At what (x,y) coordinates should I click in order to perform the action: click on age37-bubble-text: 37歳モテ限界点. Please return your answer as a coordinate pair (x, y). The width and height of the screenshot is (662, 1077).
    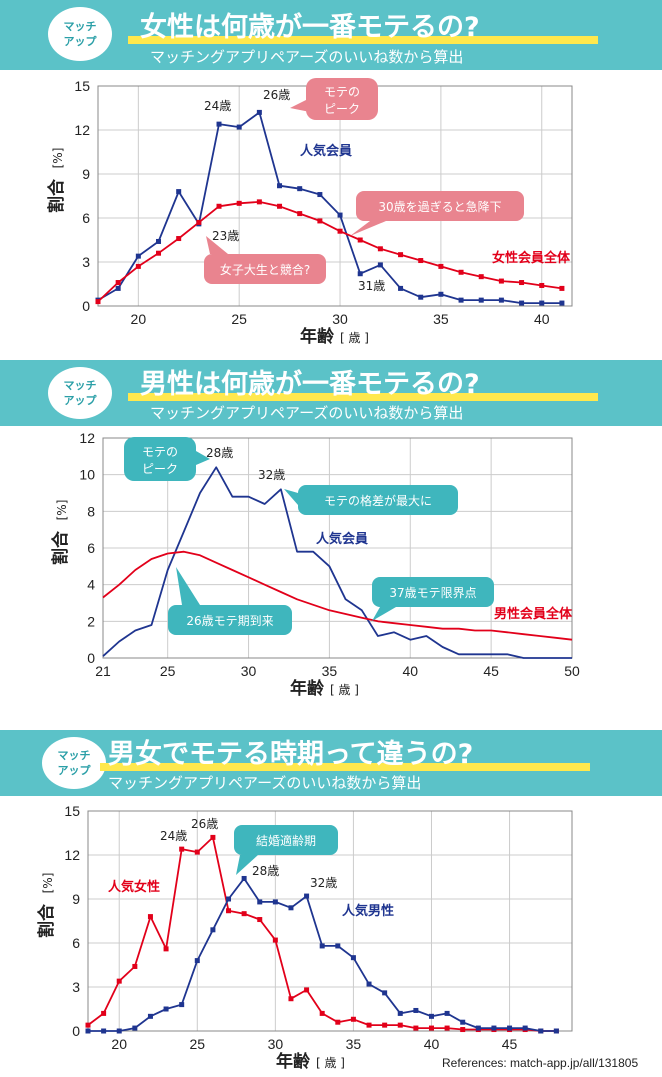
    Looking at the image, I should click on (432, 593).